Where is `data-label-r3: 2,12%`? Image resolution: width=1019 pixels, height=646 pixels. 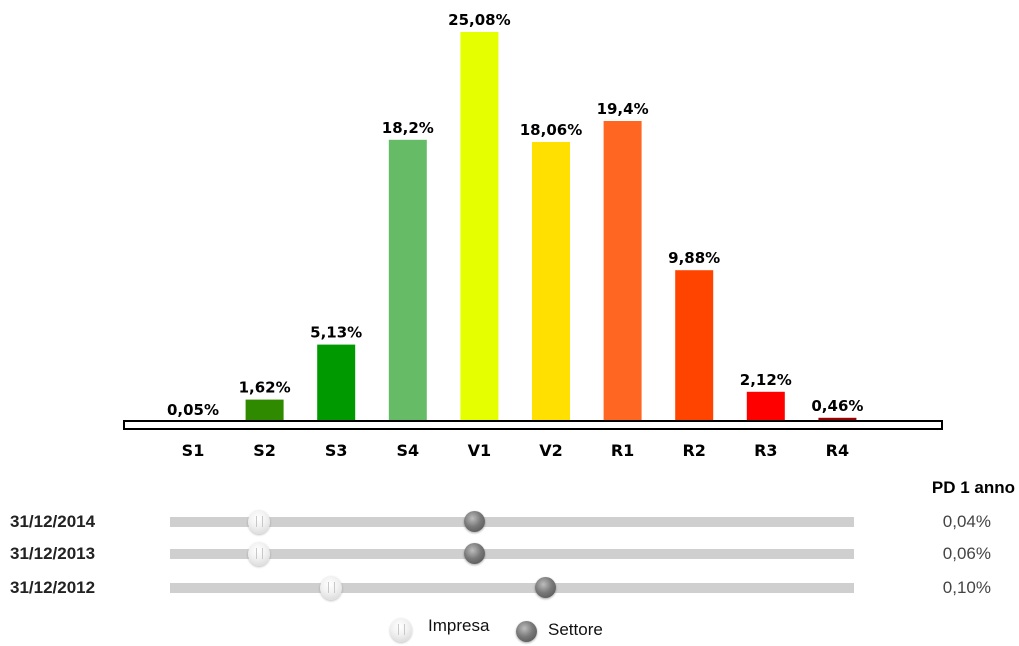 data-label-r3: 2,12% is located at coordinates (766, 380).